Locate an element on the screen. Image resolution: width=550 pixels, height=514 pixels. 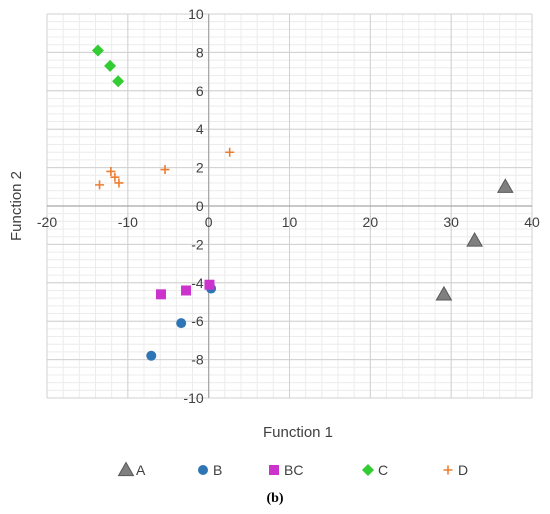
y-tick-label: 4 is located at coordinates (200, 129).